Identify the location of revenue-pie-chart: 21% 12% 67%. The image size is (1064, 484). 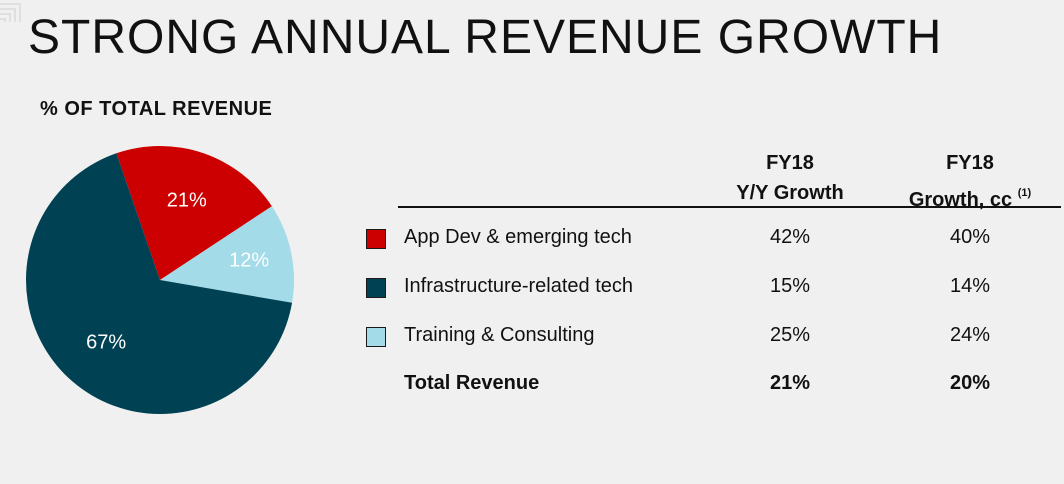
(159, 280).